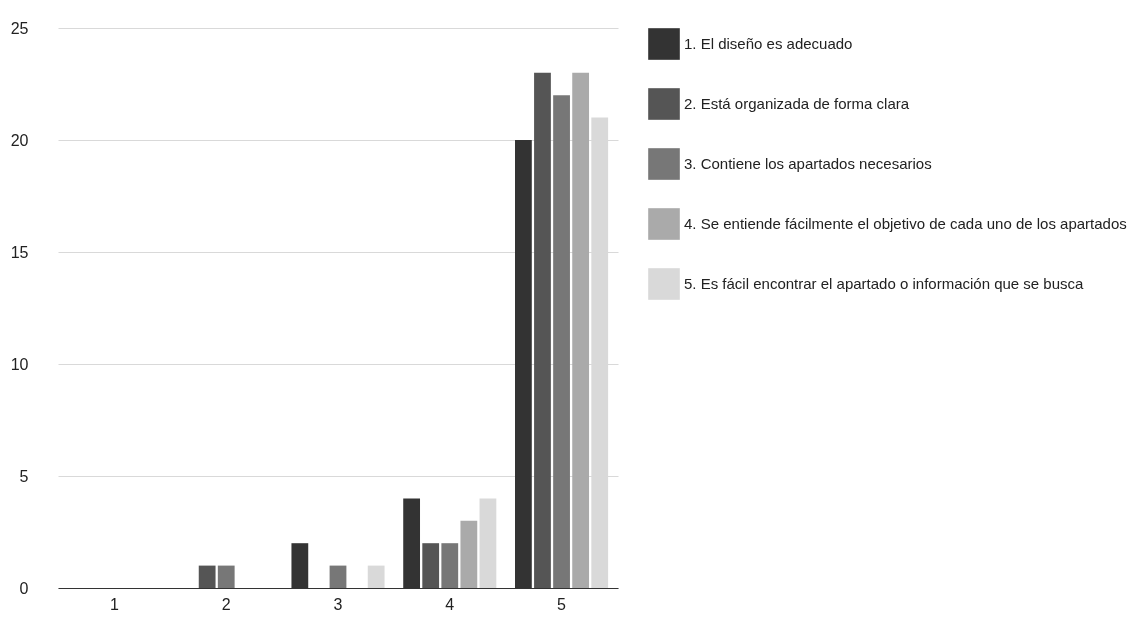  Describe the element at coordinates (19, 140) in the screenshot. I see `y-tick-label: 20` at that location.